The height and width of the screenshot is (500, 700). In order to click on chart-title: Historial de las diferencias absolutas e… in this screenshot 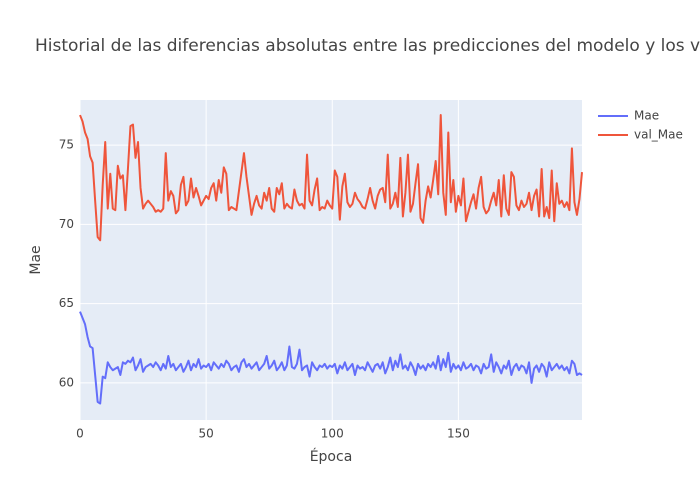, I will do `click(367, 46)`.